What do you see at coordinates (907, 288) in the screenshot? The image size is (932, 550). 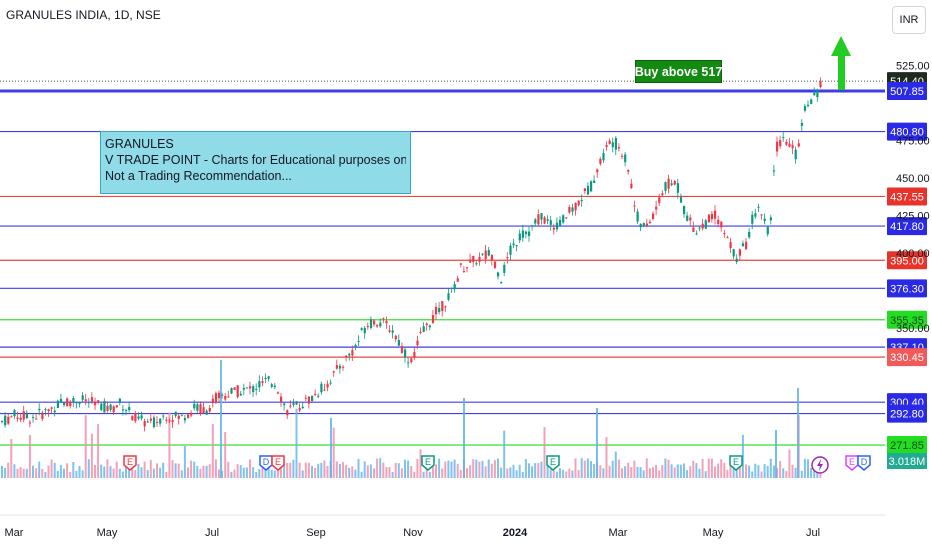 I see `price-label-376.30: 376.30` at bounding box center [907, 288].